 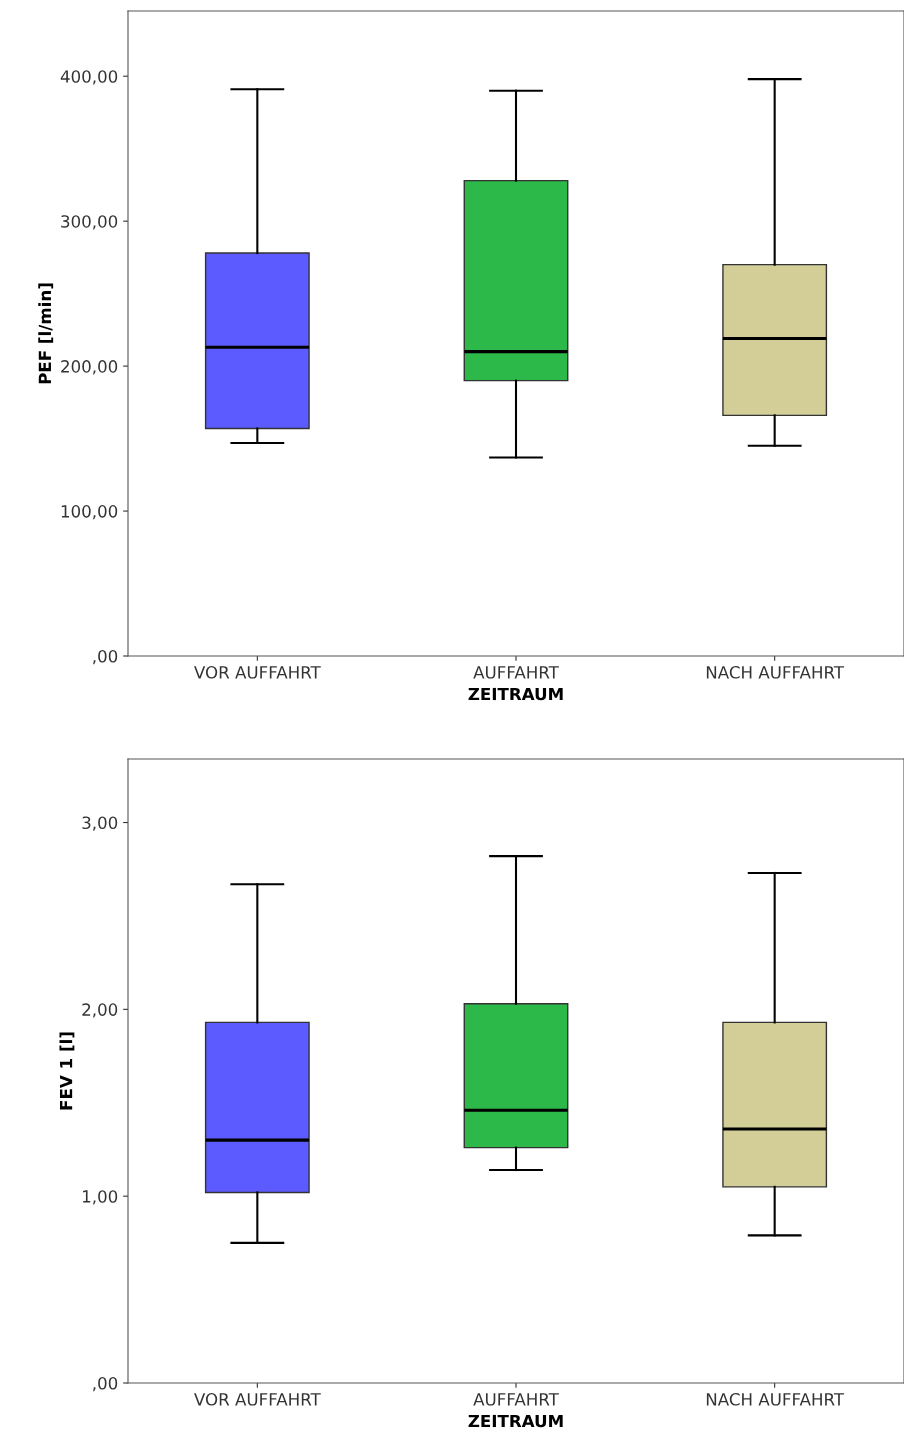 What do you see at coordinates (89, 77) in the screenshot?
I see `y-tick-label: 400,00` at bounding box center [89, 77].